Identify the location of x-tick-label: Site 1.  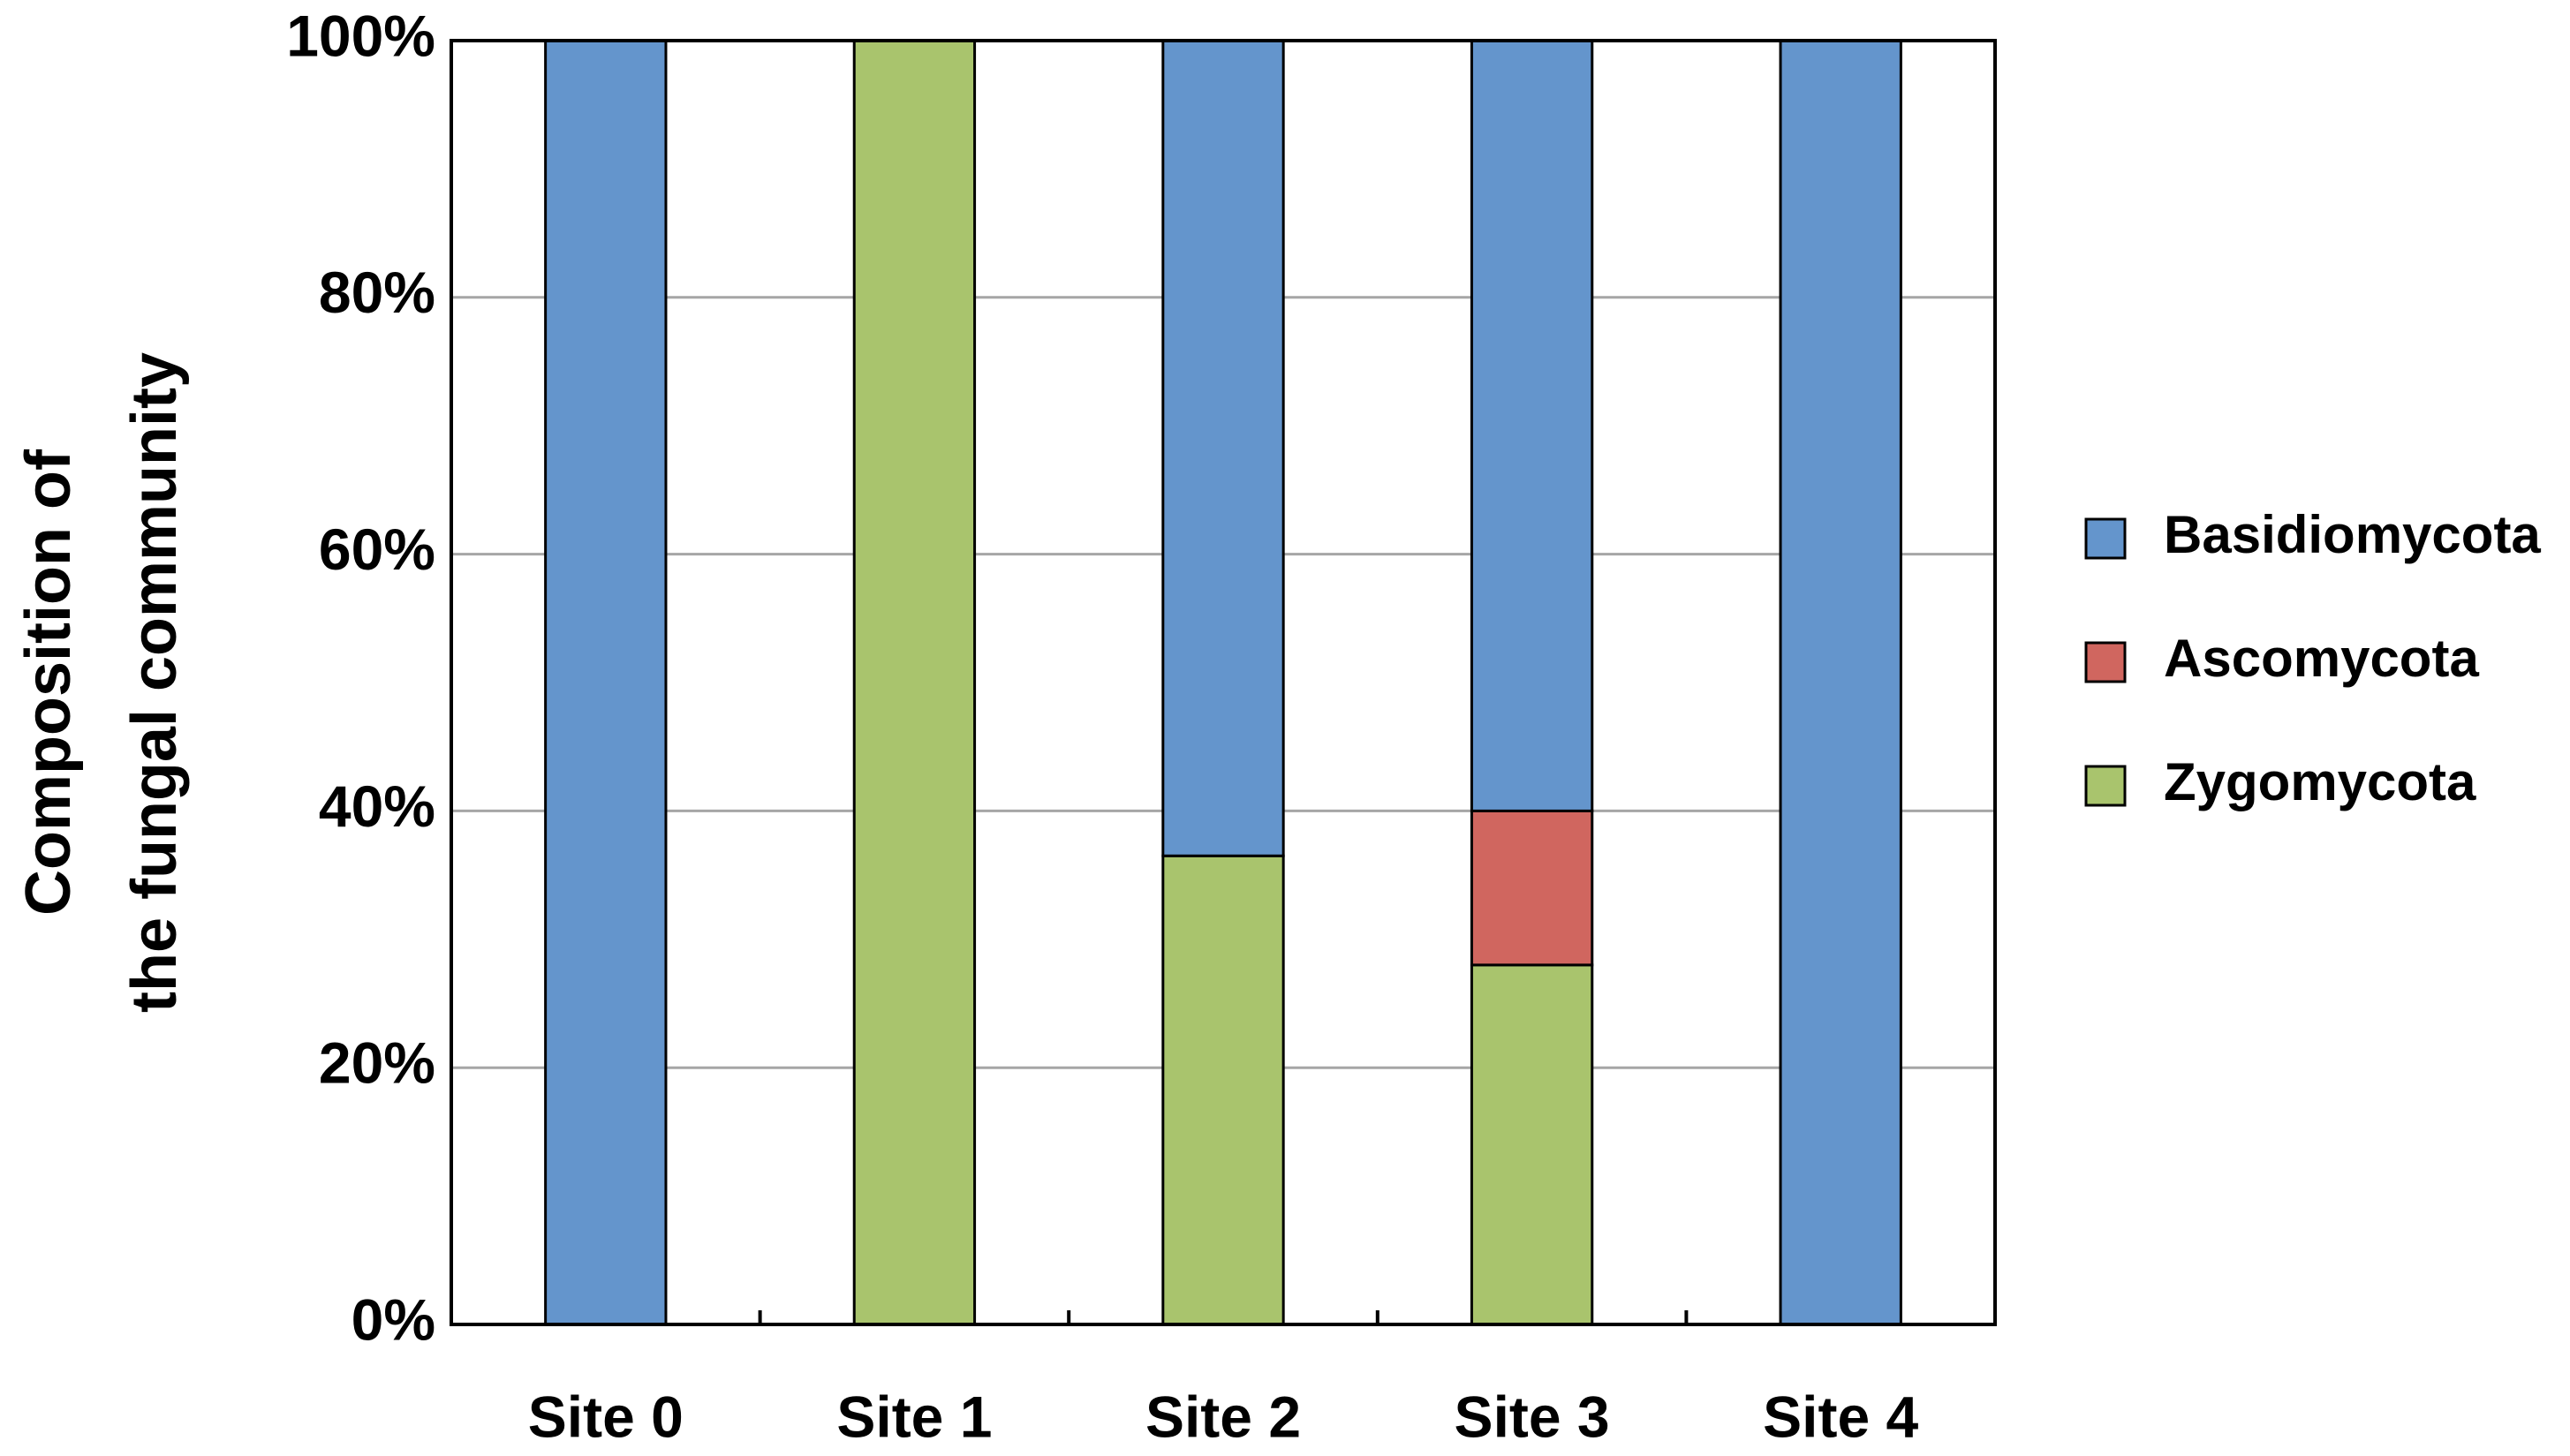
(914, 1416).